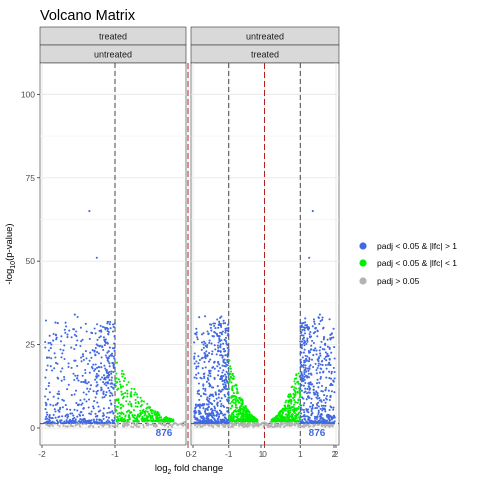 This screenshot has width=480, height=480. I want to click on y-tick-label: 75, so click(31, 178).